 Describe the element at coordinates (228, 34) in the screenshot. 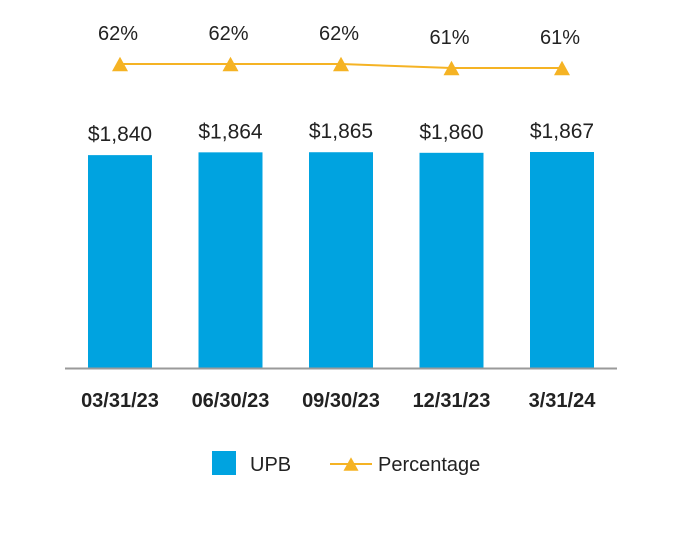

I see `percentage-label-2: 62%` at that location.